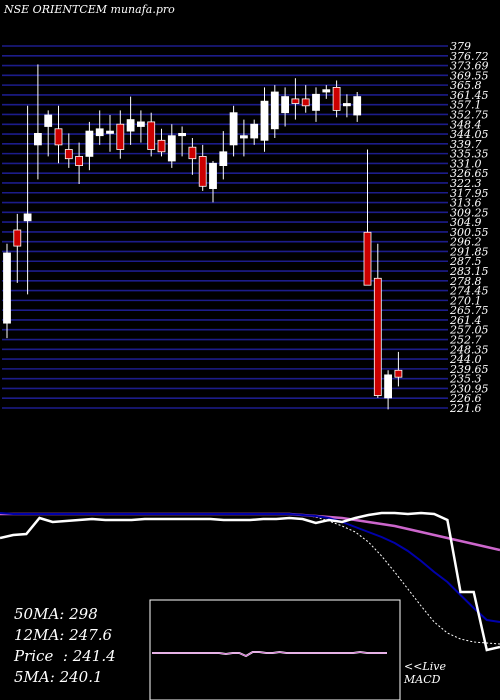 The height and width of the screenshot is (700, 500). What do you see at coordinates (425, 666) in the screenshot?
I see `macd-label-live: <<Live` at bounding box center [425, 666].